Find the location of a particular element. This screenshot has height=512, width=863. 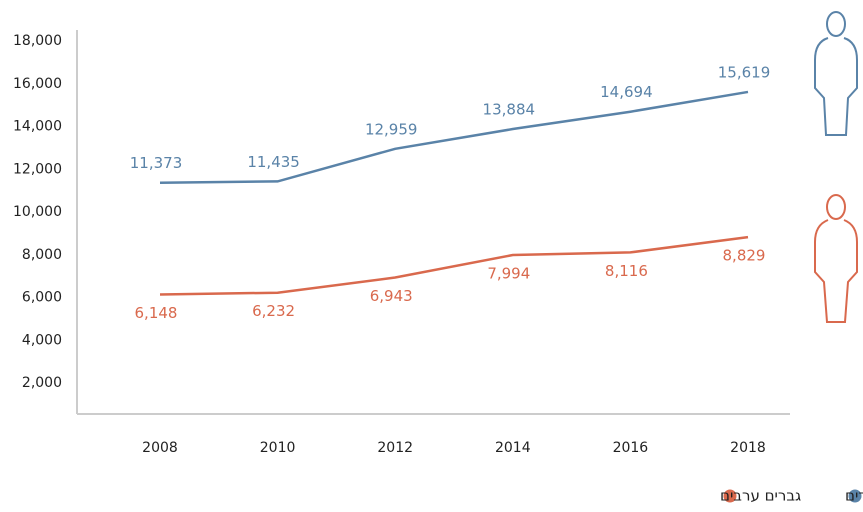

y-tick-label: 14,000 is located at coordinates (37, 127).